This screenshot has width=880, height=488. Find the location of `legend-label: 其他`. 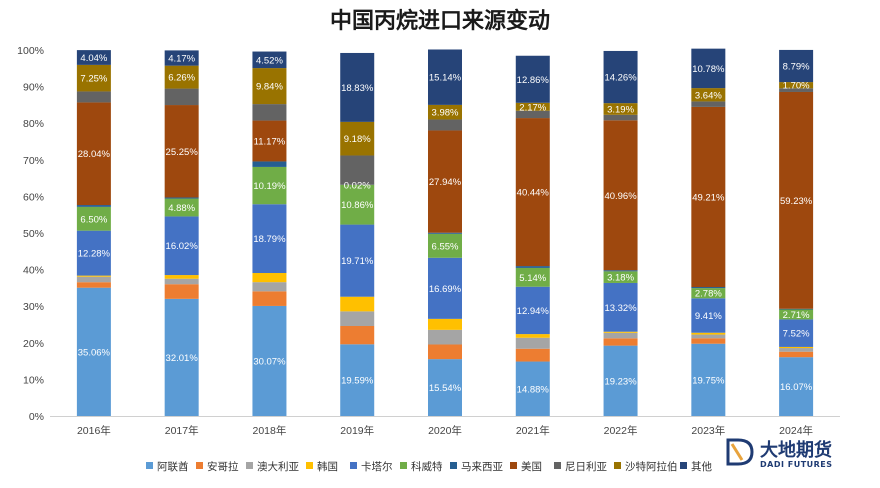

legend-label: 其他 is located at coordinates (701, 466).